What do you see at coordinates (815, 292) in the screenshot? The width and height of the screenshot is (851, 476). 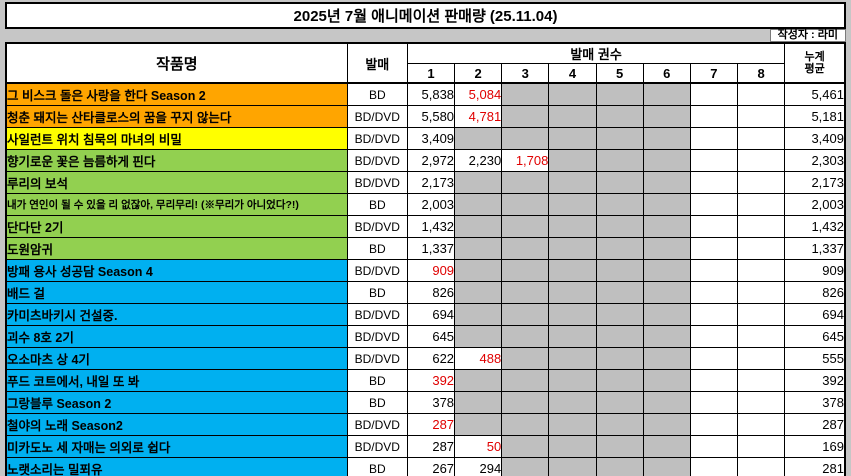 I see `cumulative-average-cell: 826` at bounding box center [815, 292].